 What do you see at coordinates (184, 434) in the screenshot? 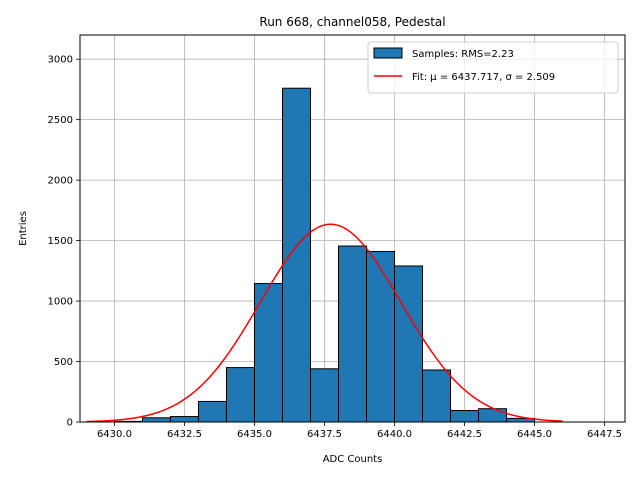
I see `x-tick-label: 6432.5` at bounding box center [184, 434].